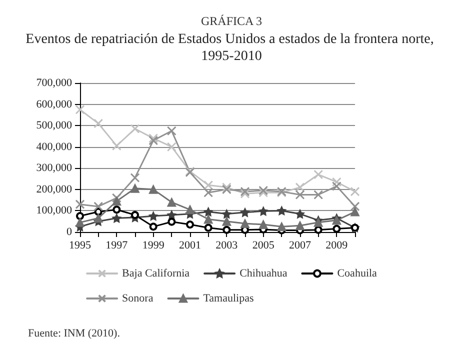  Describe the element at coordinates (228, 298) in the screenshot. I see `legend-label: Tamaulipas` at that location.